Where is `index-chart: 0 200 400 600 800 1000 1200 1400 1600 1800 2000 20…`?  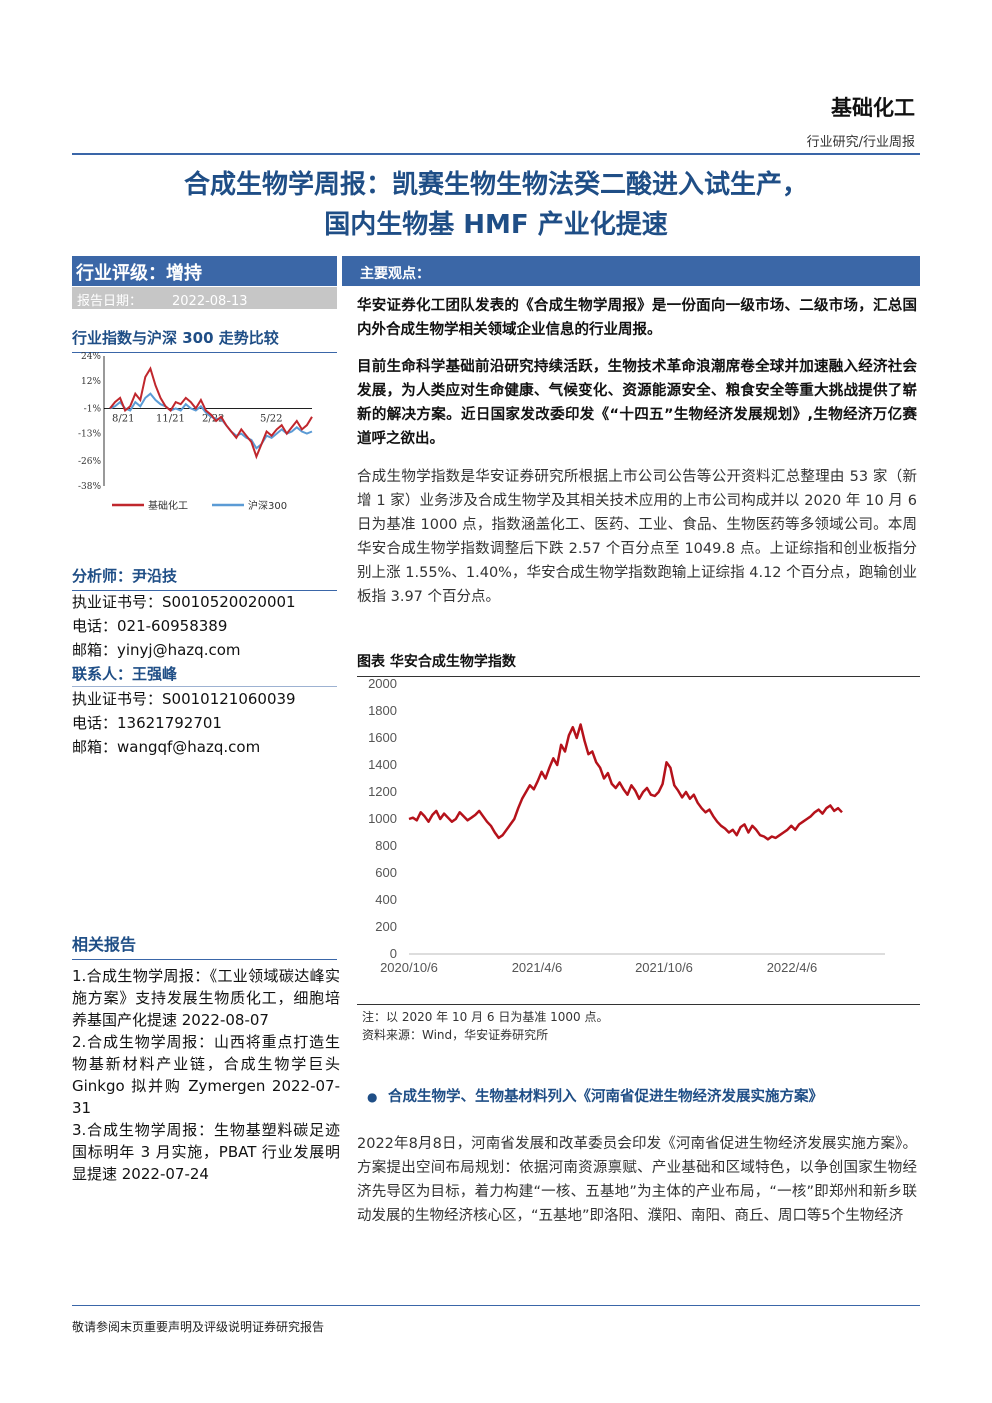 index-chart: 0 200 400 600 800 1000 1200 1400 1600 1800 2000 20… is located at coordinates (626, 825).